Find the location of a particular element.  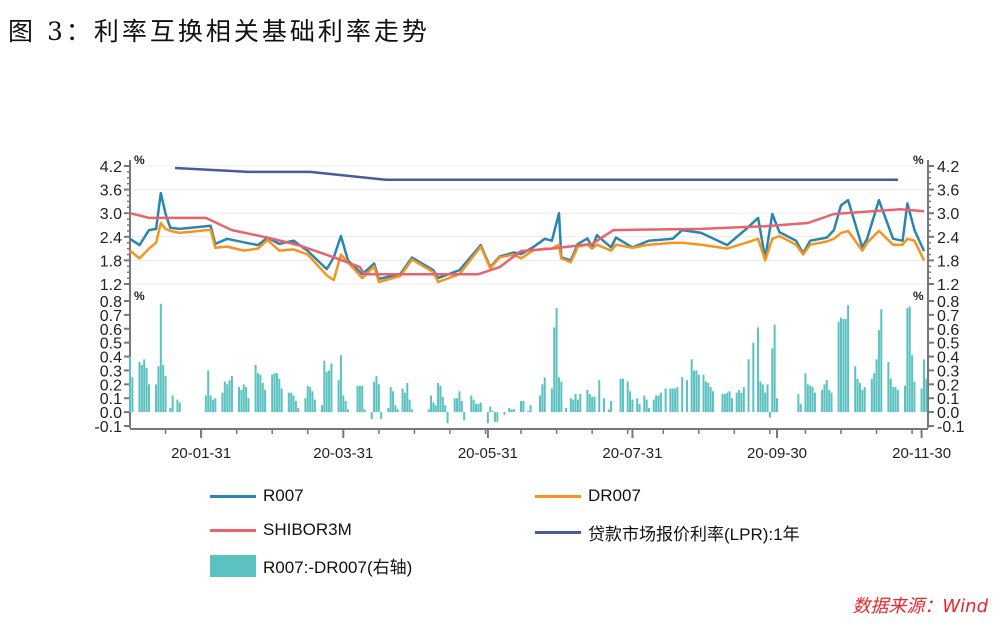

x-tick-label: 20-11-30 is located at coordinates (921, 453).